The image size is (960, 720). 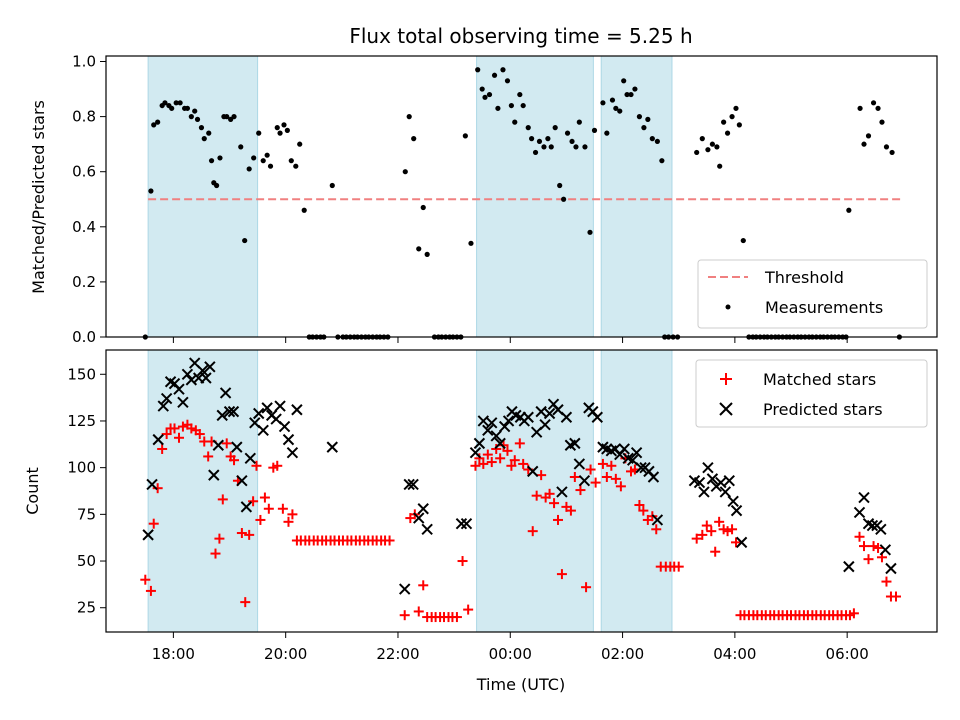 I want to click on x-tick-label: 02:00, so click(x=622, y=654).